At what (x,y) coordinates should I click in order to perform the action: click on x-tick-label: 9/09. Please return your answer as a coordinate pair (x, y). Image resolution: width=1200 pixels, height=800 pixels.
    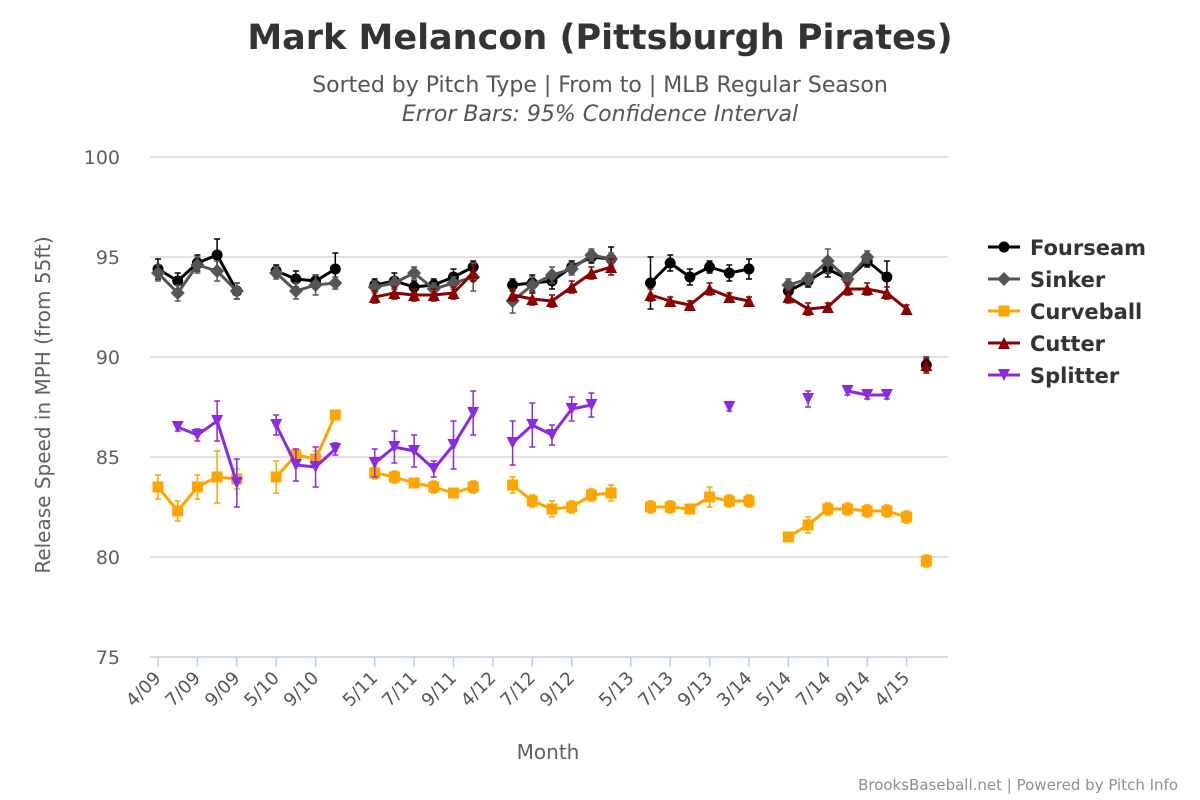
    Looking at the image, I should click on (222, 689).